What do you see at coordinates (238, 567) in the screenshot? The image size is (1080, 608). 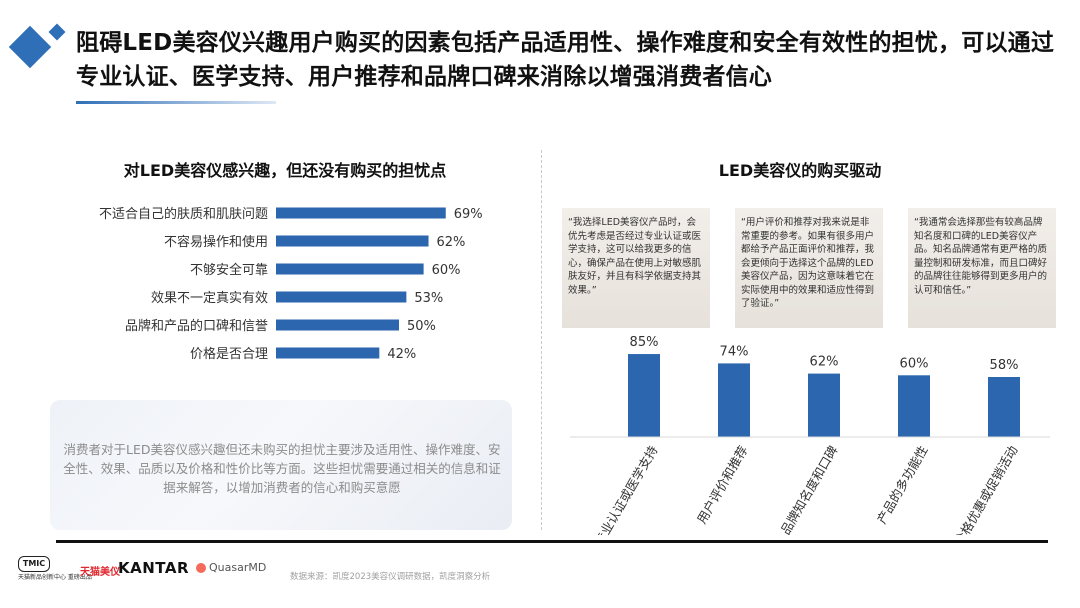 I see `quasar-logo: QuasarMD` at bounding box center [238, 567].